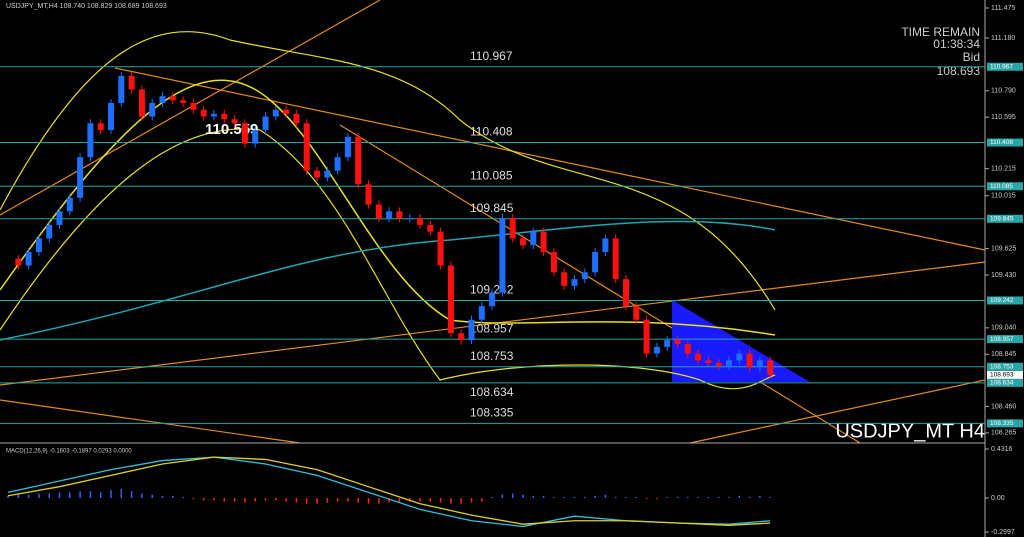 Image resolution: width=1024 pixels, height=537 pixels. What do you see at coordinates (959, 71) in the screenshot?
I see `bid-value: 108.693` at bounding box center [959, 71].